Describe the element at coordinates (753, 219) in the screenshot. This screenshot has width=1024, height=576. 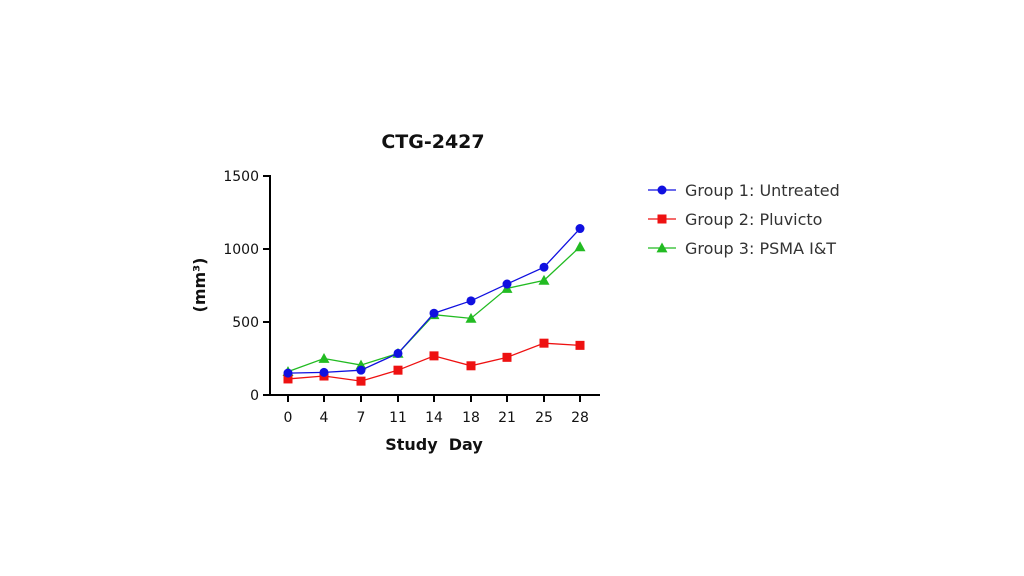
I see `legend-label: Group 2: Pluvicto` at that location.